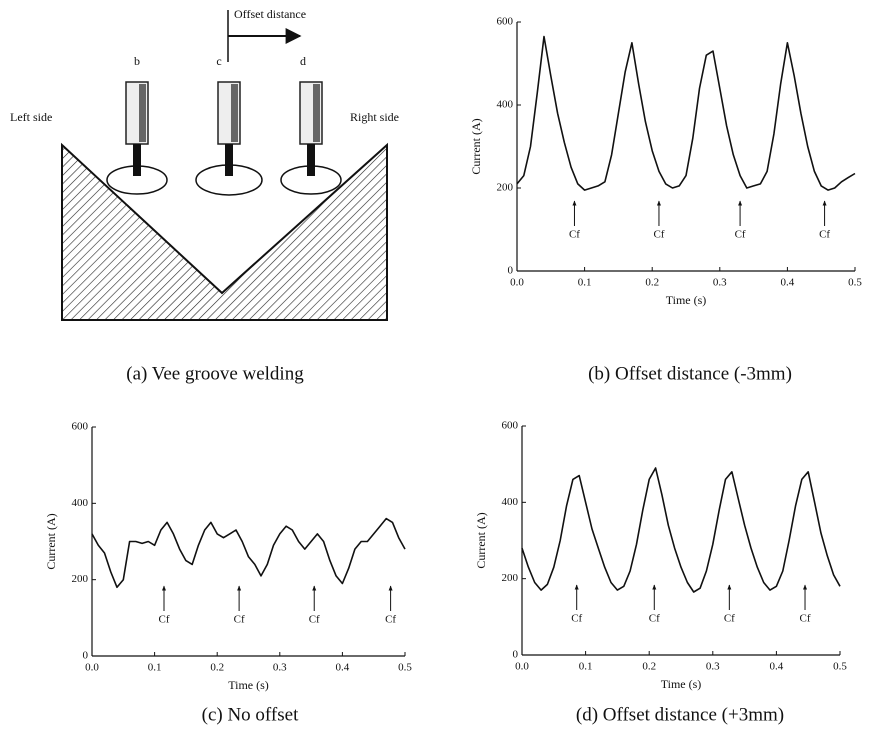 The width and height of the screenshot is (876, 735). I want to click on torch-label: c, so click(218, 61).